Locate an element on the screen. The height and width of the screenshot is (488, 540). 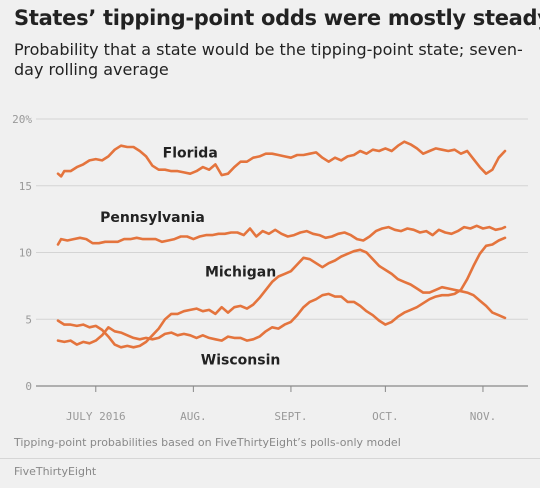
y-axis-ticks: 0 5 10 15 20% is located at coordinates (22, 253).